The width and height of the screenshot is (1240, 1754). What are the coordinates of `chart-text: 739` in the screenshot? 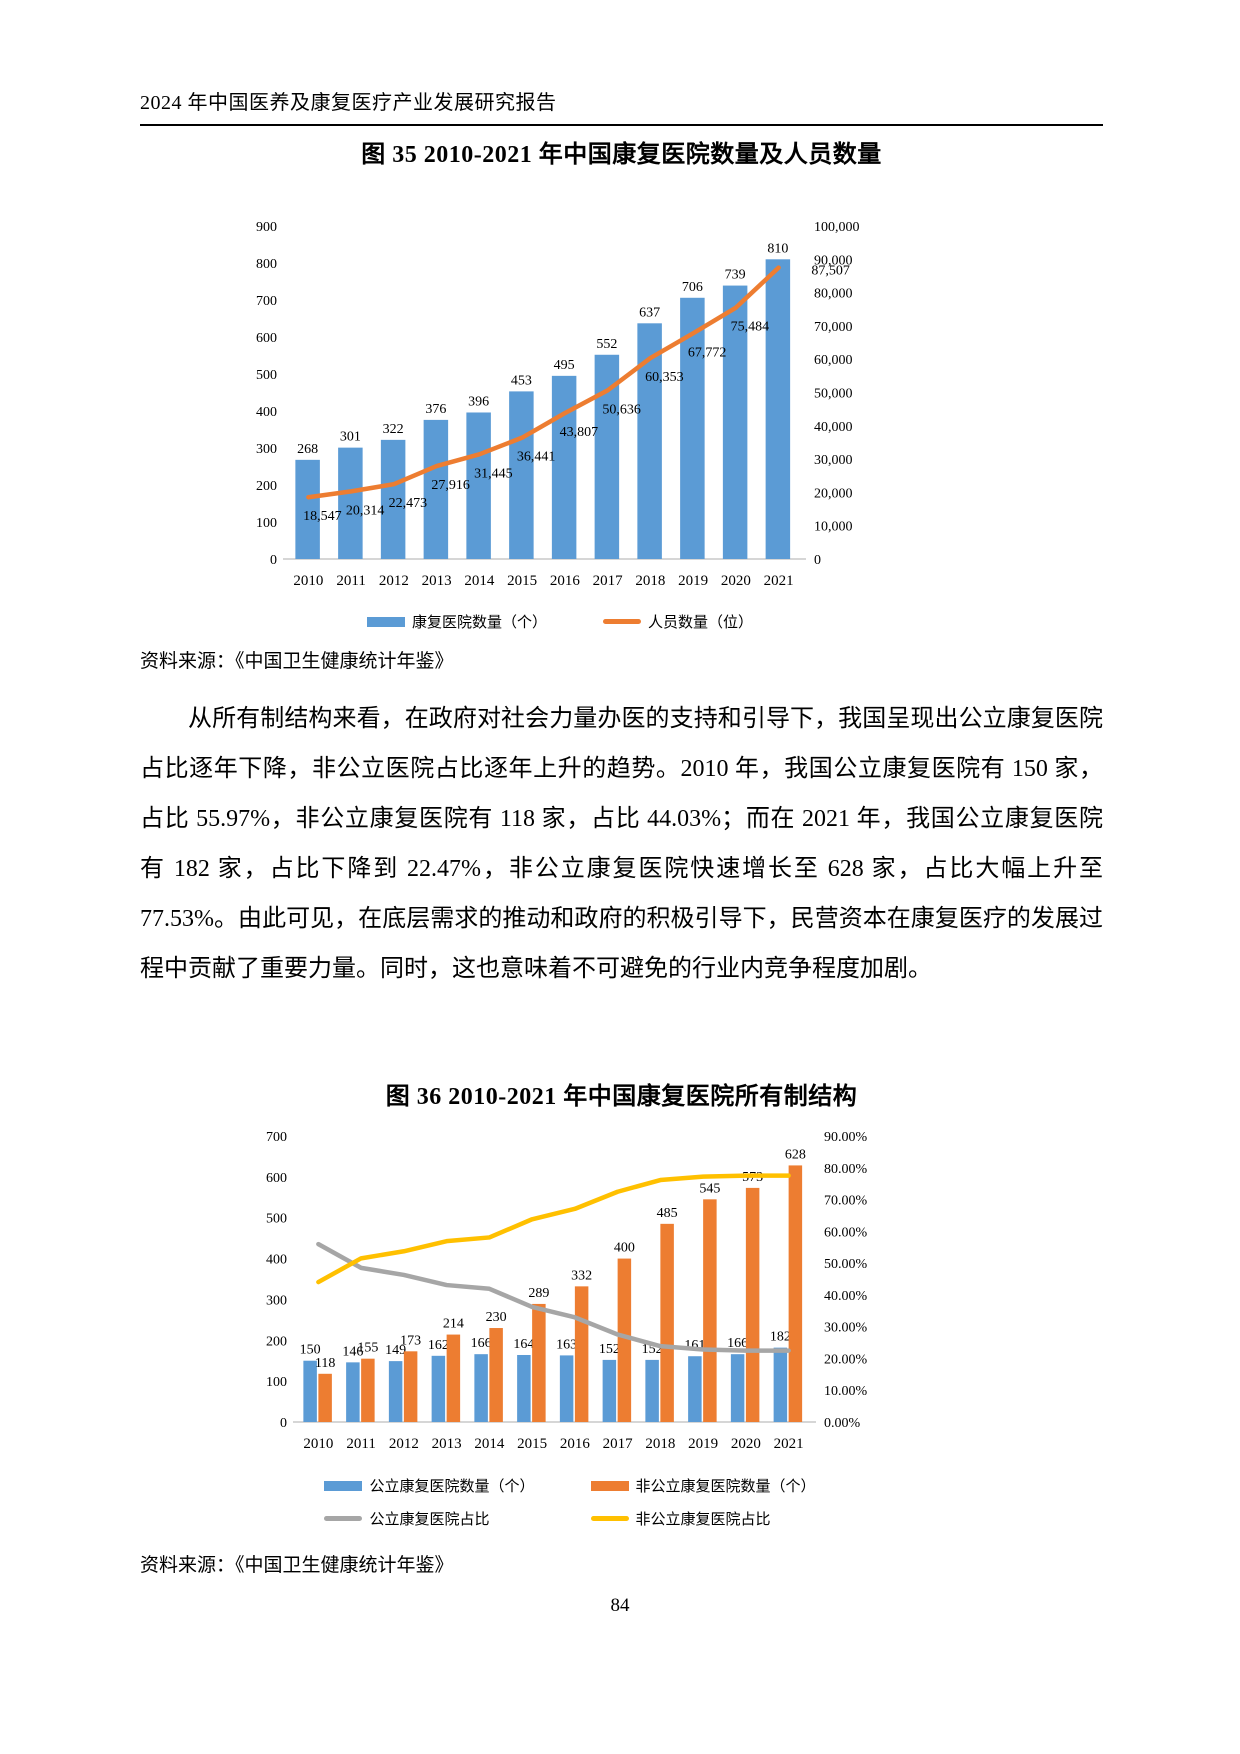 It's located at (735, 275).